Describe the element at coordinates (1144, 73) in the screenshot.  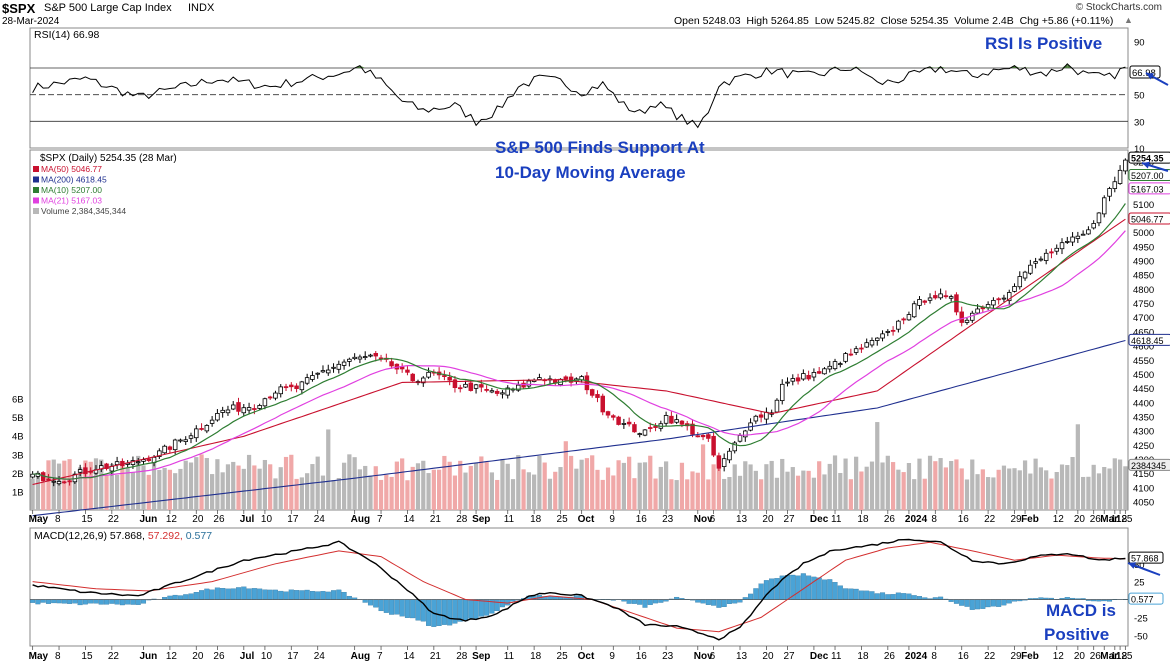
I see `rsi-current-value: 66.98` at that location.